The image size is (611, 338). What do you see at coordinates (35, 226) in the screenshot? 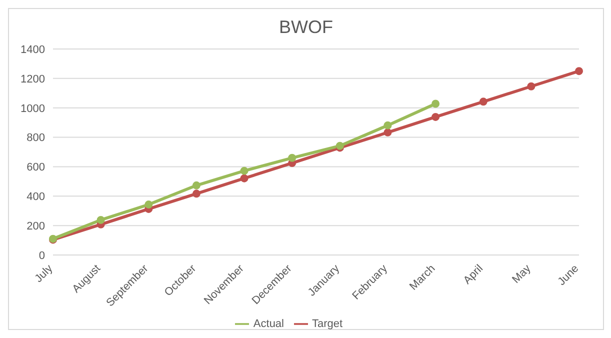
I see `y-tick-label: 200` at bounding box center [35, 226].